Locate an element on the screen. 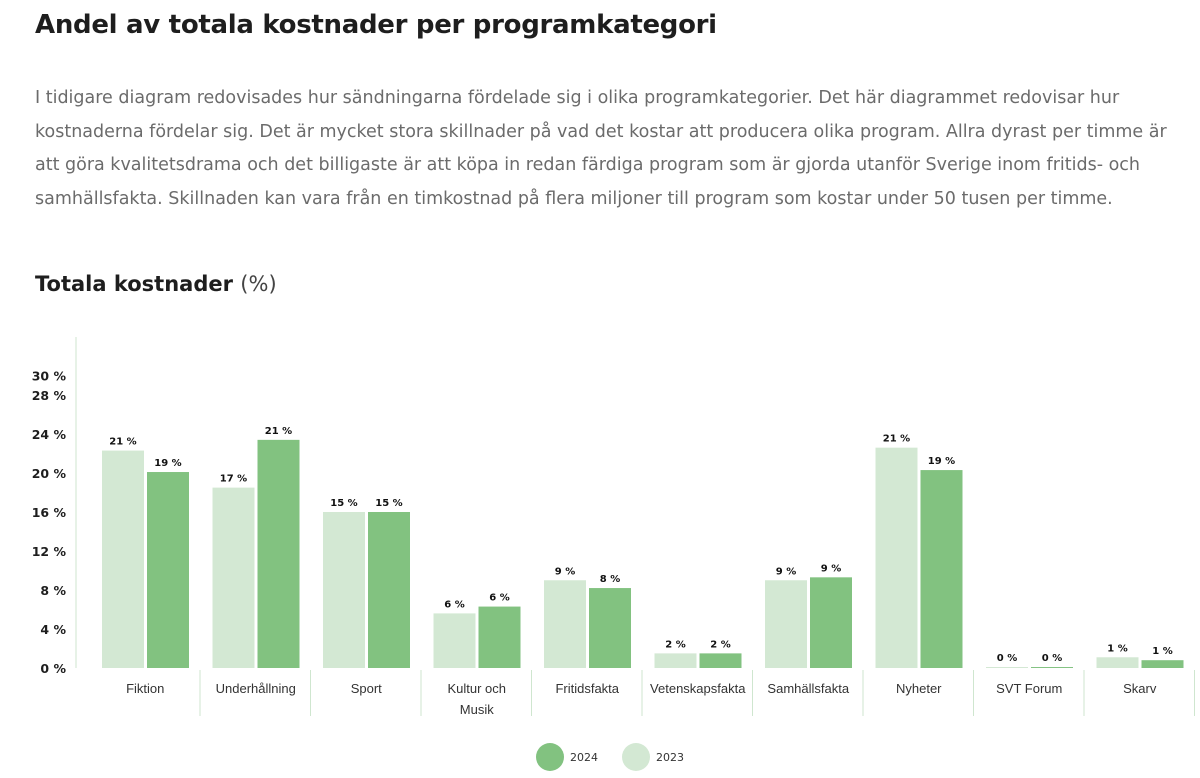 This screenshot has width=1200, height=778. legend-swatch-2023 is located at coordinates (636, 757).